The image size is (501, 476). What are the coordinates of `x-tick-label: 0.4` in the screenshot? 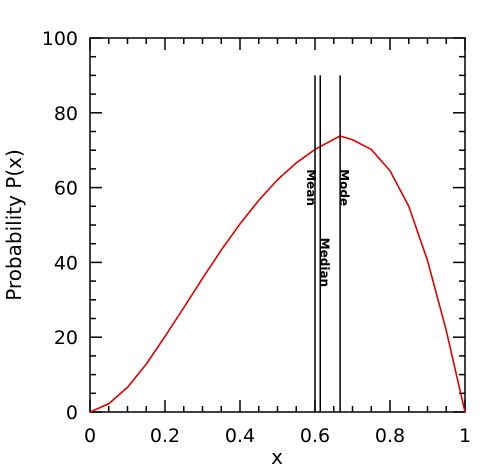 It's located at (240, 436).